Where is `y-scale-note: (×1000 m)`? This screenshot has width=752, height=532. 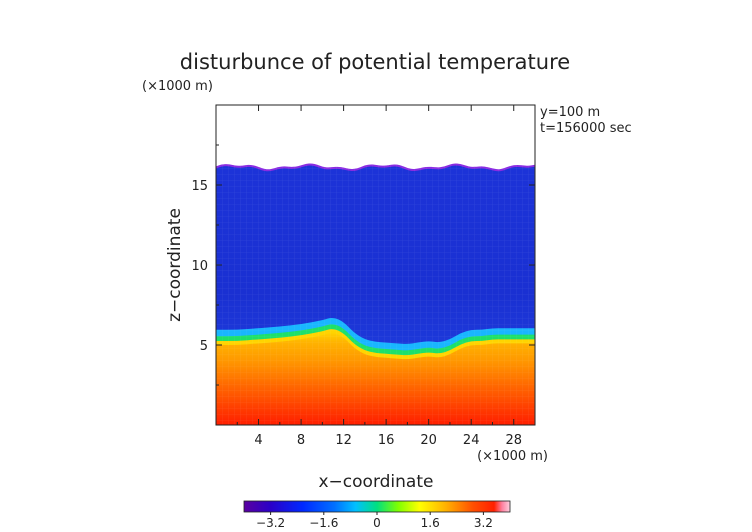
y-scale-note: (×1000 m) is located at coordinates (177, 86).